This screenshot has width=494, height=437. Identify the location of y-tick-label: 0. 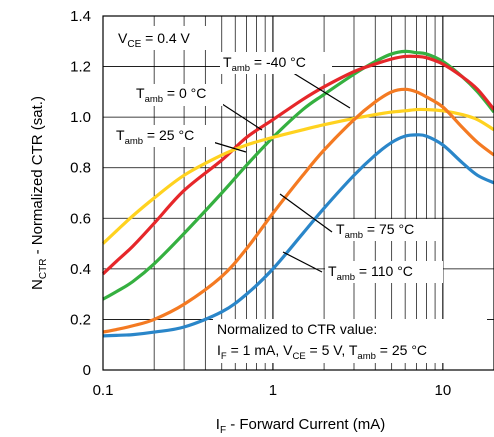
(87, 370).